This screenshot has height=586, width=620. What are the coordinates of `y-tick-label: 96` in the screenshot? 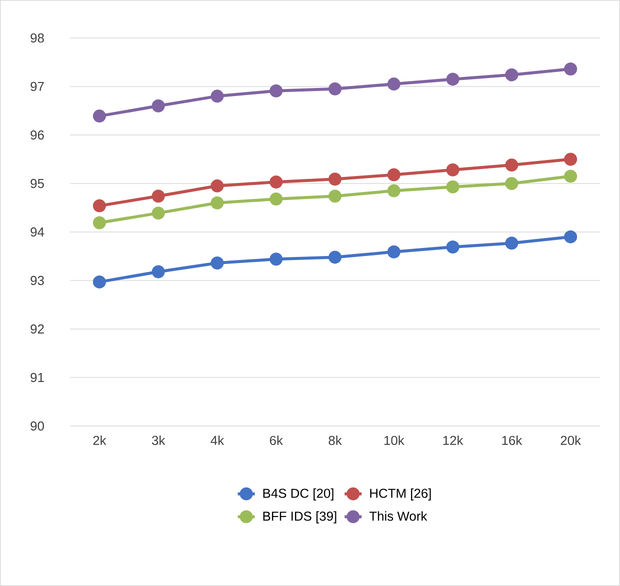 It's located at (37, 135).